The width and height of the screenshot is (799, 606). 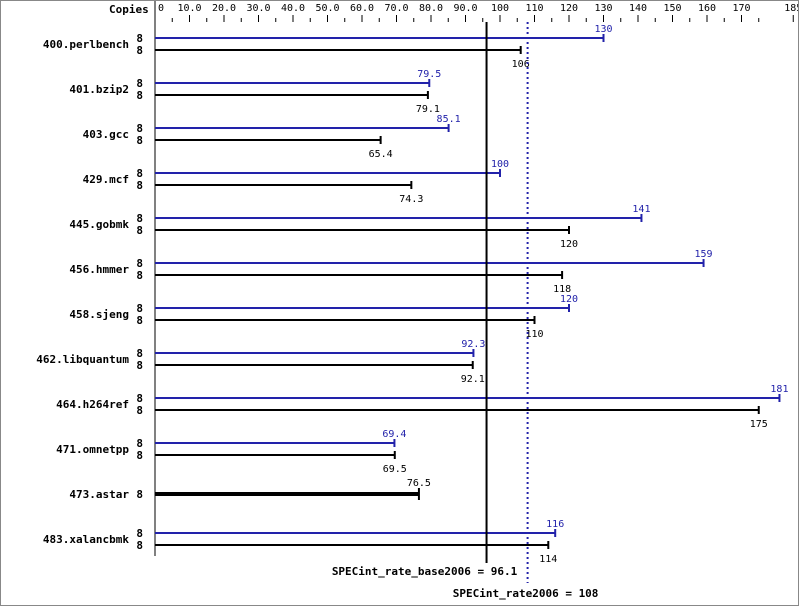 I want to click on base-value-label: 120, so click(x=569, y=244).